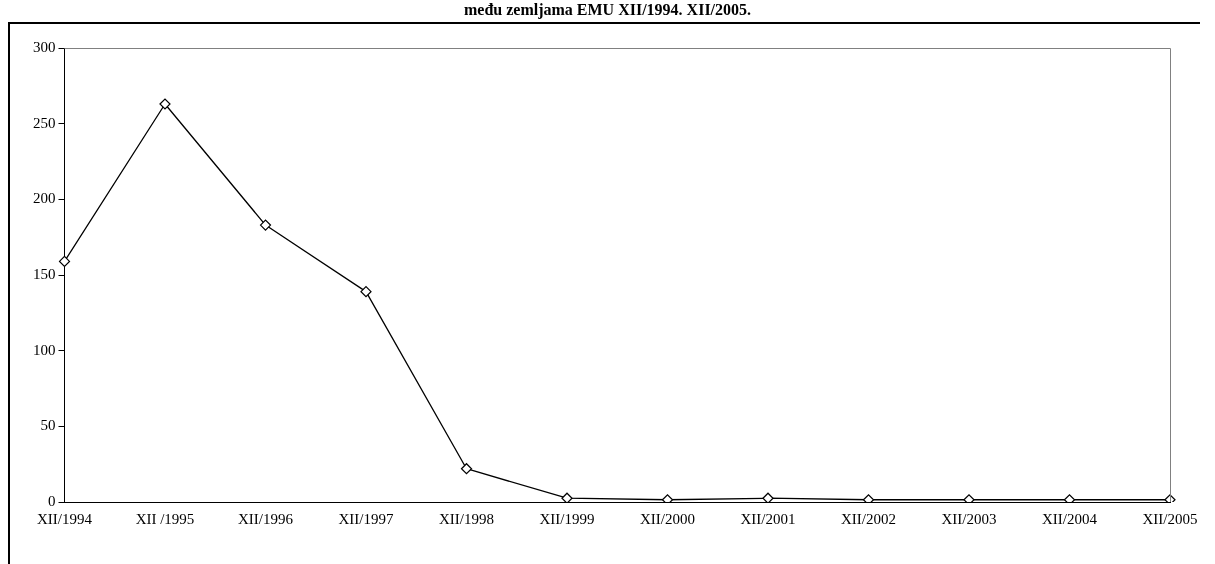 This screenshot has height=564, width=1215. I want to click on y-tick-label: 0, so click(52, 500).